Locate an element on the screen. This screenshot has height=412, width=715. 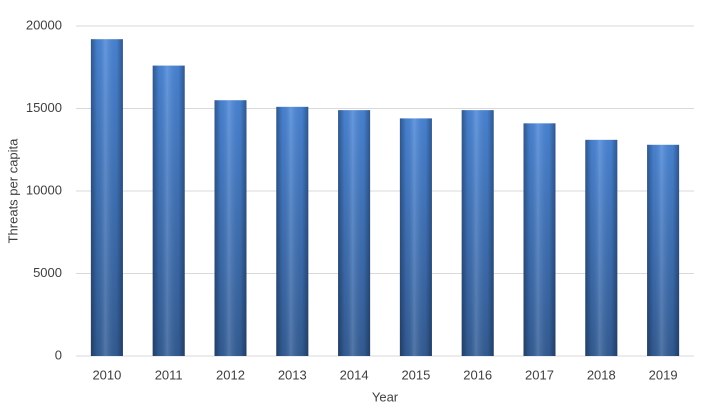
x-tick-label: 2018 is located at coordinates (601, 374).